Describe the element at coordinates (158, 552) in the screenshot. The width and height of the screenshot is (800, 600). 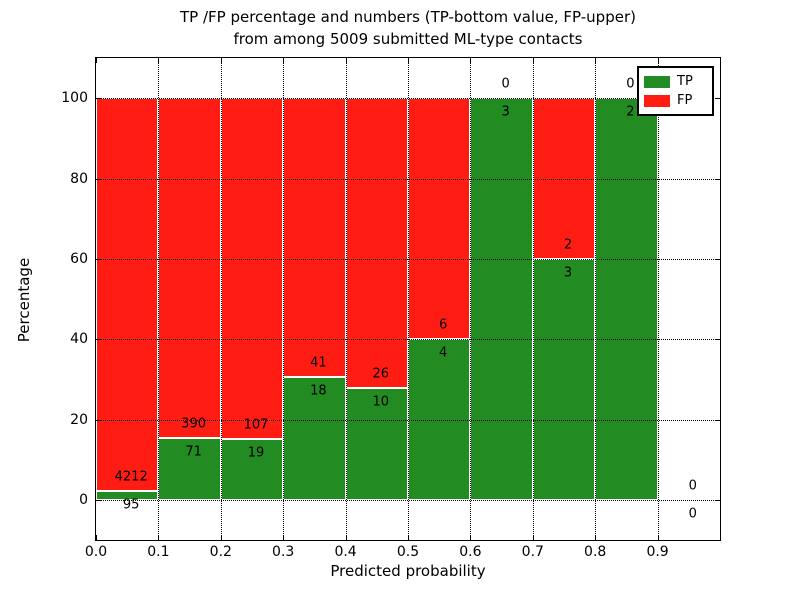
I see `x-tick-label-0.1: 0.1` at that location.